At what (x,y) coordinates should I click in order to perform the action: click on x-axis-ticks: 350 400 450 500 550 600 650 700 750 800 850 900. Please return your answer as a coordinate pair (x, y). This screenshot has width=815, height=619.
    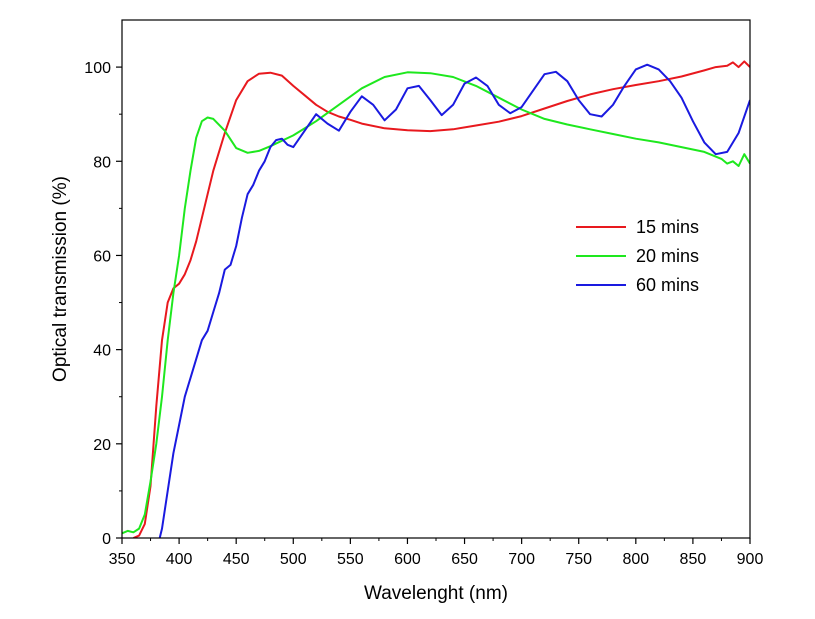
    Looking at the image, I should click on (436, 553).